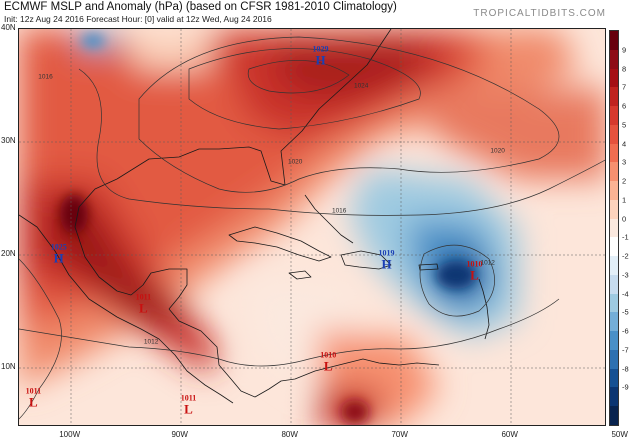  Describe the element at coordinates (625, 294) in the screenshot. I see `colorbar-tick-label: -4` at that location.